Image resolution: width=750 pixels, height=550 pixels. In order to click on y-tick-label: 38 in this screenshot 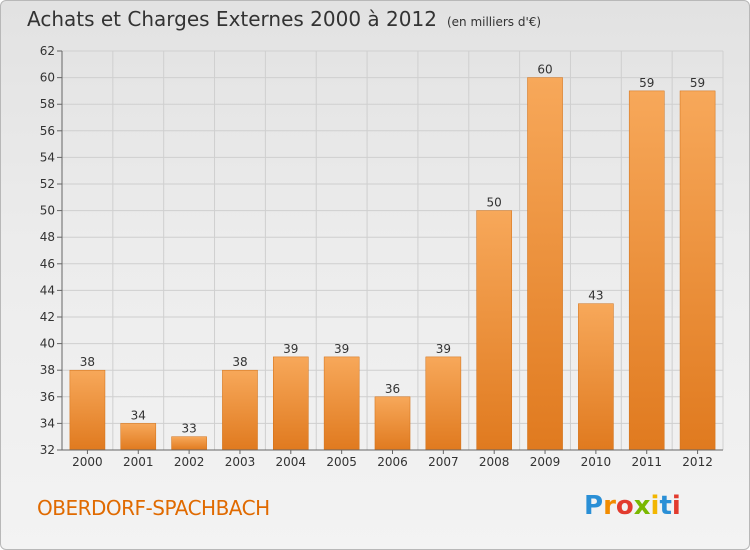, I will do `click(47, 370)`.